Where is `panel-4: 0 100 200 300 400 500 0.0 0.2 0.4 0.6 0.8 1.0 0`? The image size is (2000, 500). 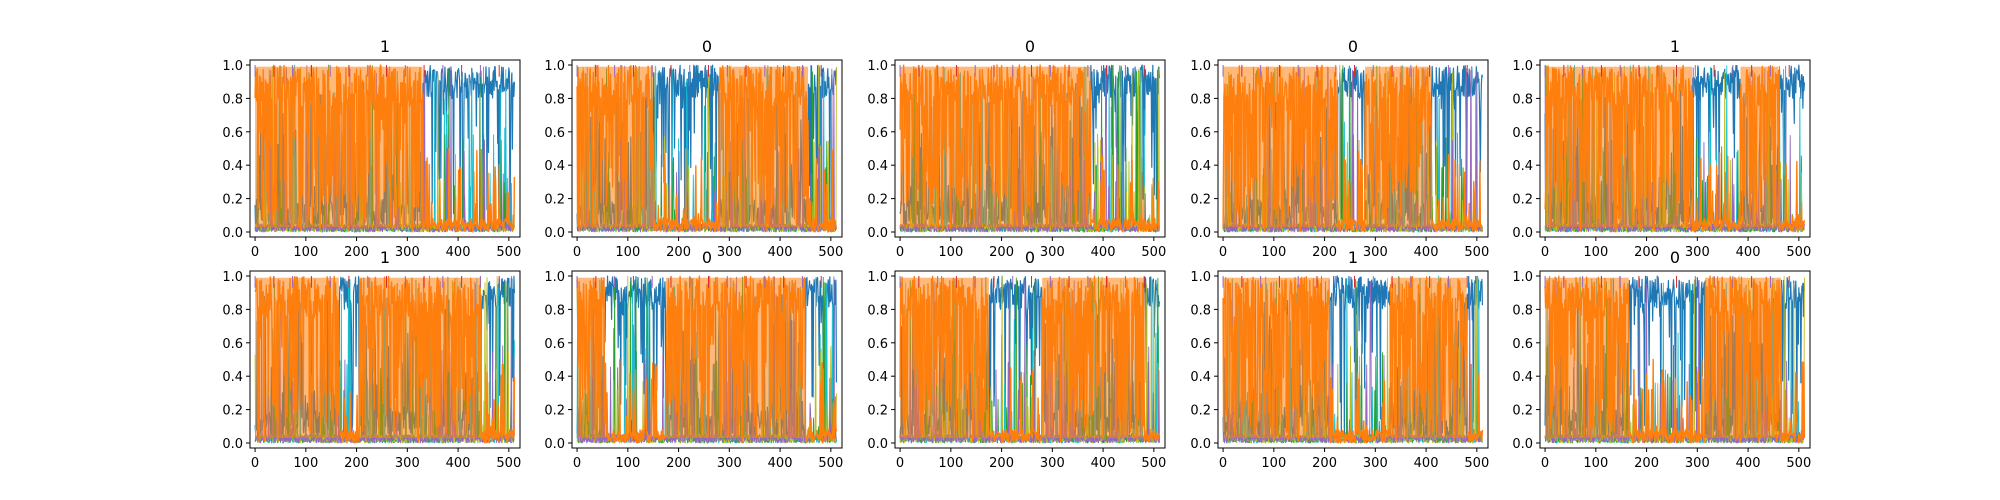
panel-4: 0 100 200 300 400 500 0.0 0.2 0.4 0.6 0.8 1.0 0 is located at coordinates (1339, 148).